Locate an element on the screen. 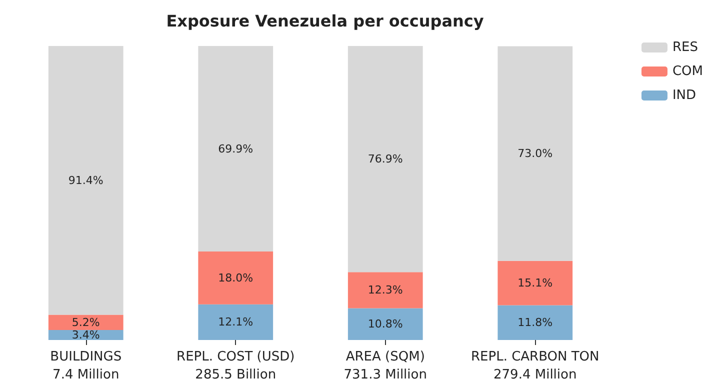  data-label: 15.1% is located at coordinates (535, 283).